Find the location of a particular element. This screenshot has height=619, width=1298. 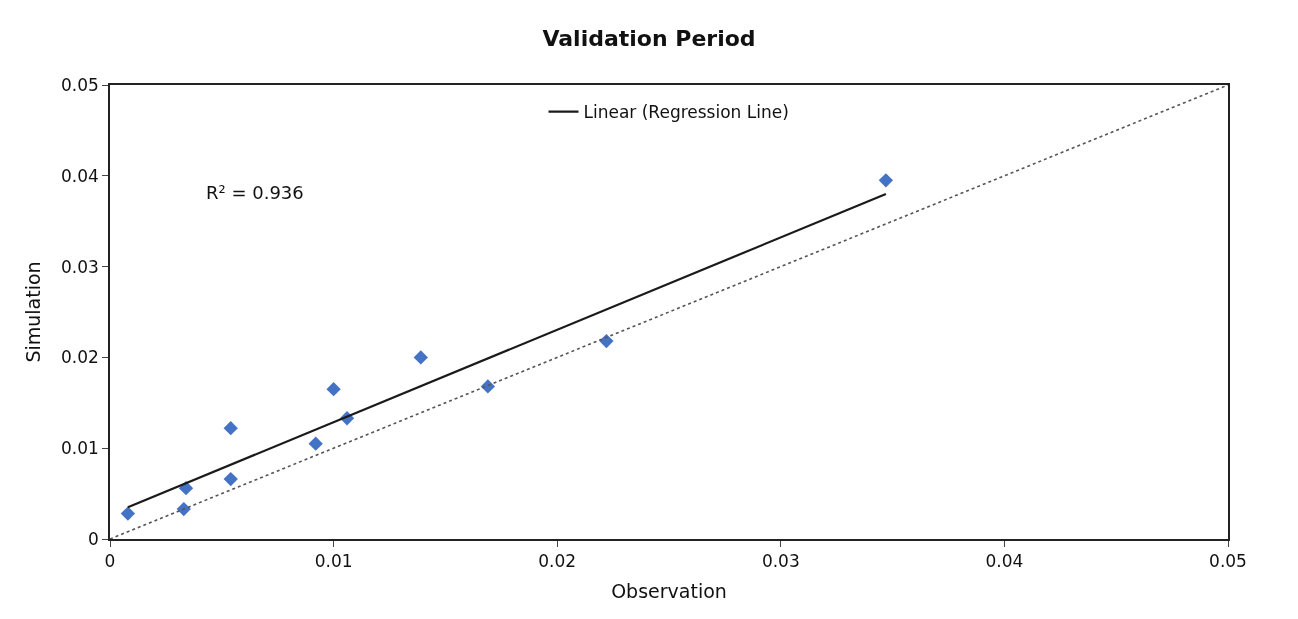

x-tick-label: 0.03 is located at coordinates (780, 561).